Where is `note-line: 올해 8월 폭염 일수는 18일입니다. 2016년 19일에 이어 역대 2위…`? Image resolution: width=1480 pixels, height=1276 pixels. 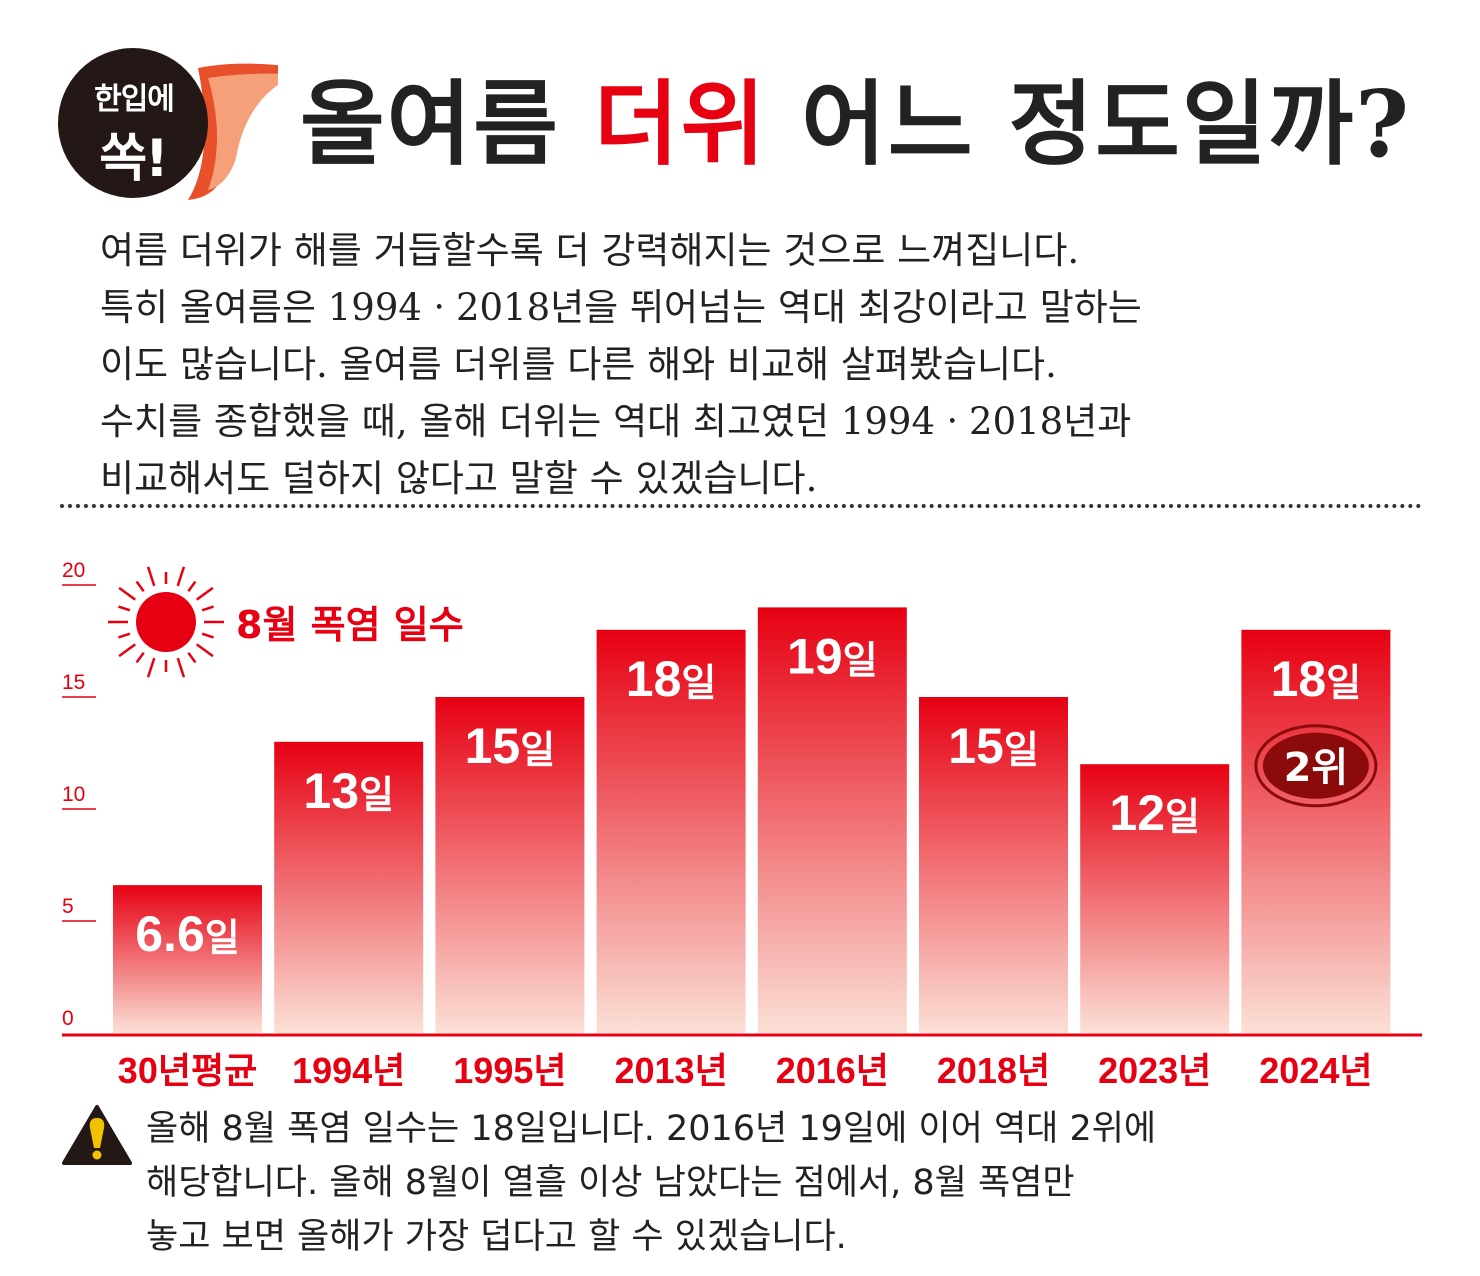 note-line: 올해 8월 폭염 일수는 18일입니다. 2016년 19일에 이어 역대 2위… is located at coordinates (651, 1129).